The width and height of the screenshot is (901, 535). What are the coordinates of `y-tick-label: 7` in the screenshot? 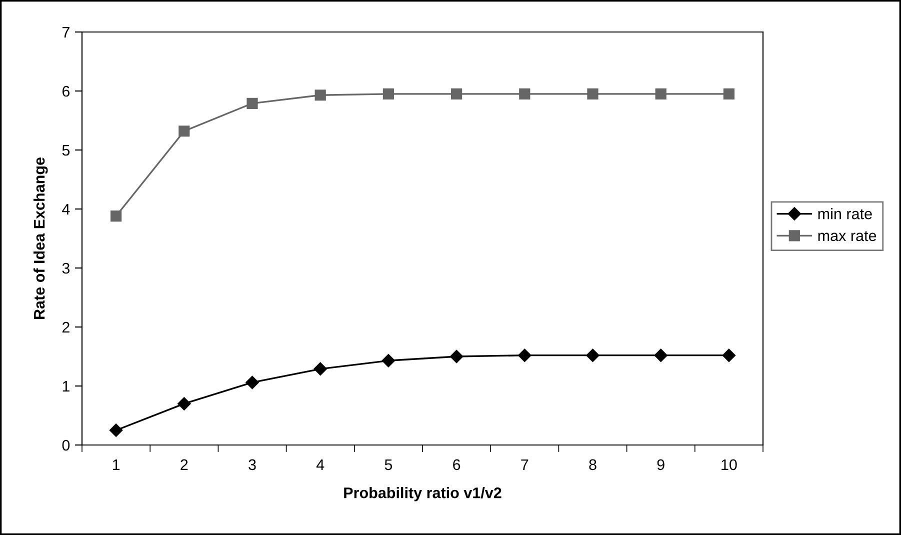 It's located at (66, 32).